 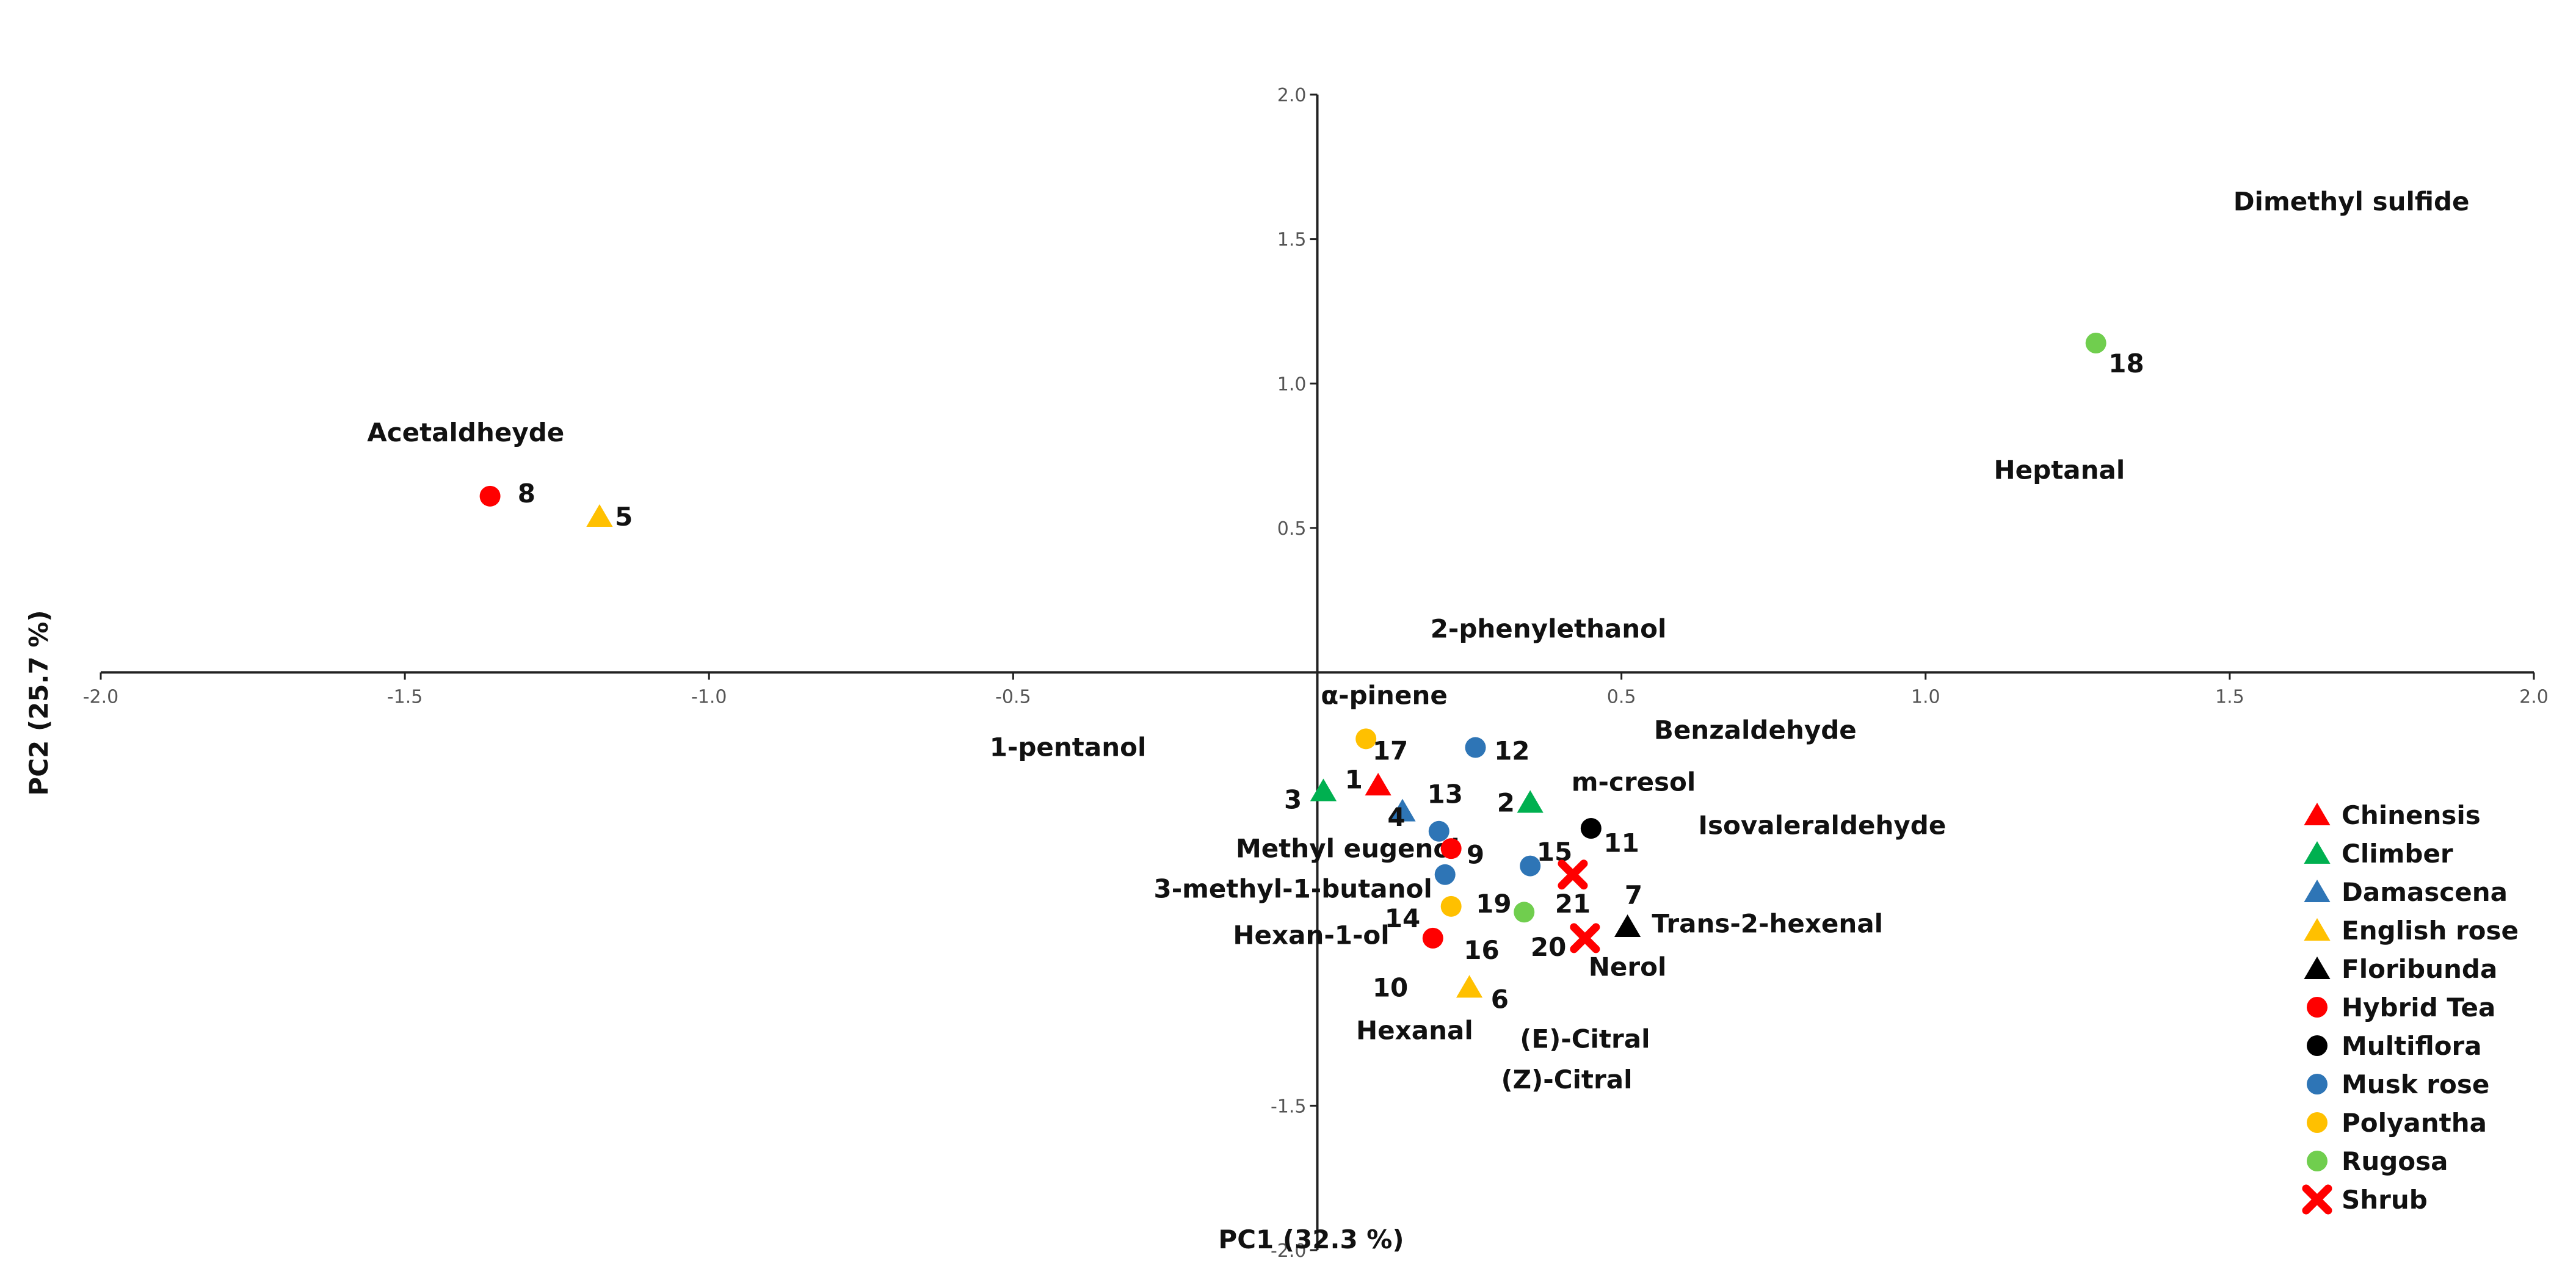 What do you see at coordinates (1585, 1039) in the screenshot?
I see `variable-label: (E)-Citral` at bounding box center [1585, 1039].